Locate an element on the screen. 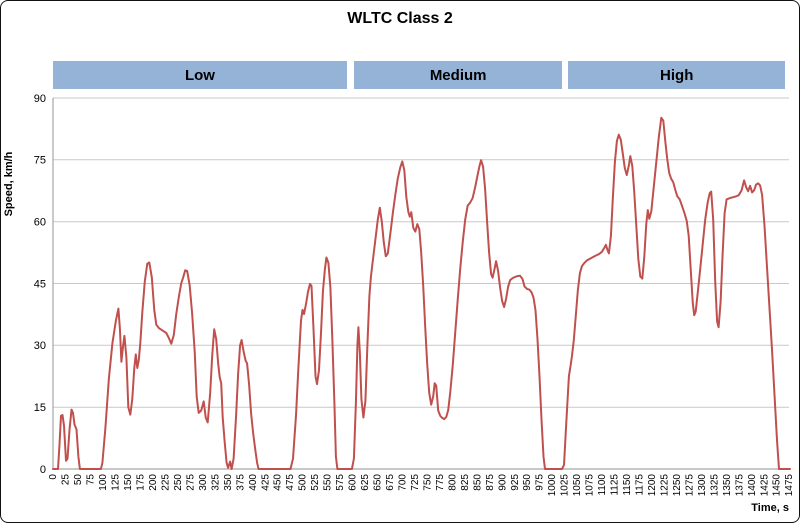 Image resolution: width=800 pixels, height=523 pixels. phase-band-high-label: High is located at coordinates (677, 75).